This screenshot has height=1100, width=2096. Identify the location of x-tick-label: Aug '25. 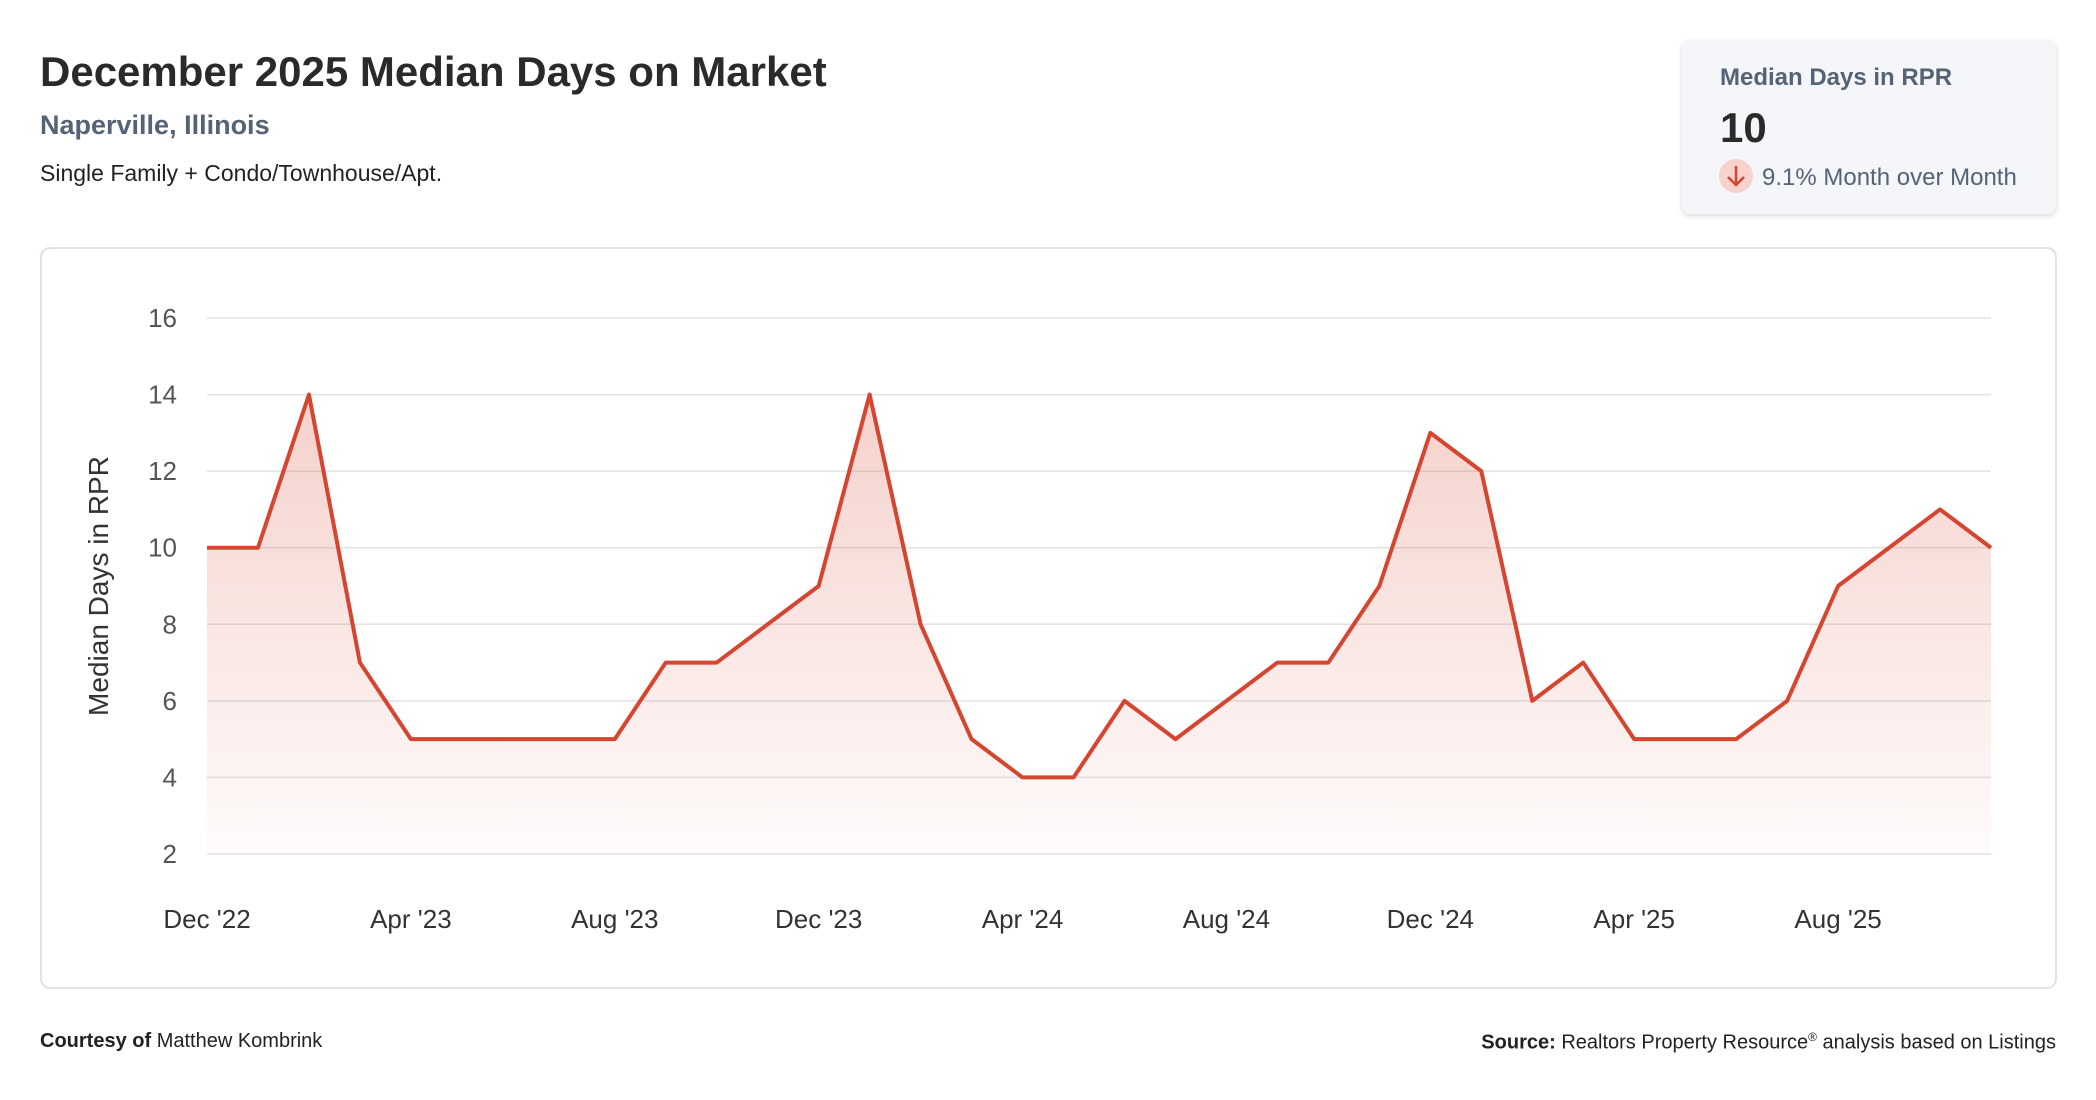
(1837, 919).